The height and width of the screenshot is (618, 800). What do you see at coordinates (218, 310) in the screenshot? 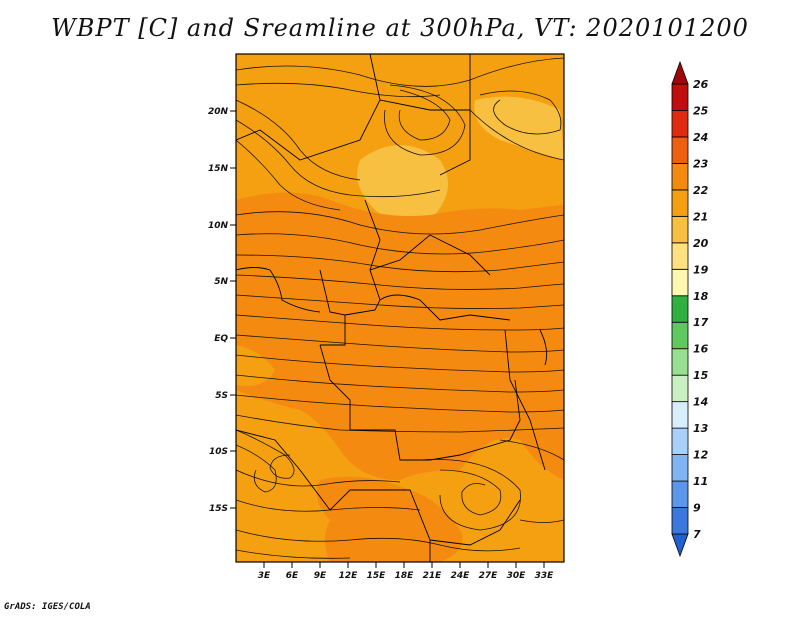
I see `latitude-labels: 20N 15N 10N 5N EQ 5S 10S 15S` at bounding box center [218, 310].